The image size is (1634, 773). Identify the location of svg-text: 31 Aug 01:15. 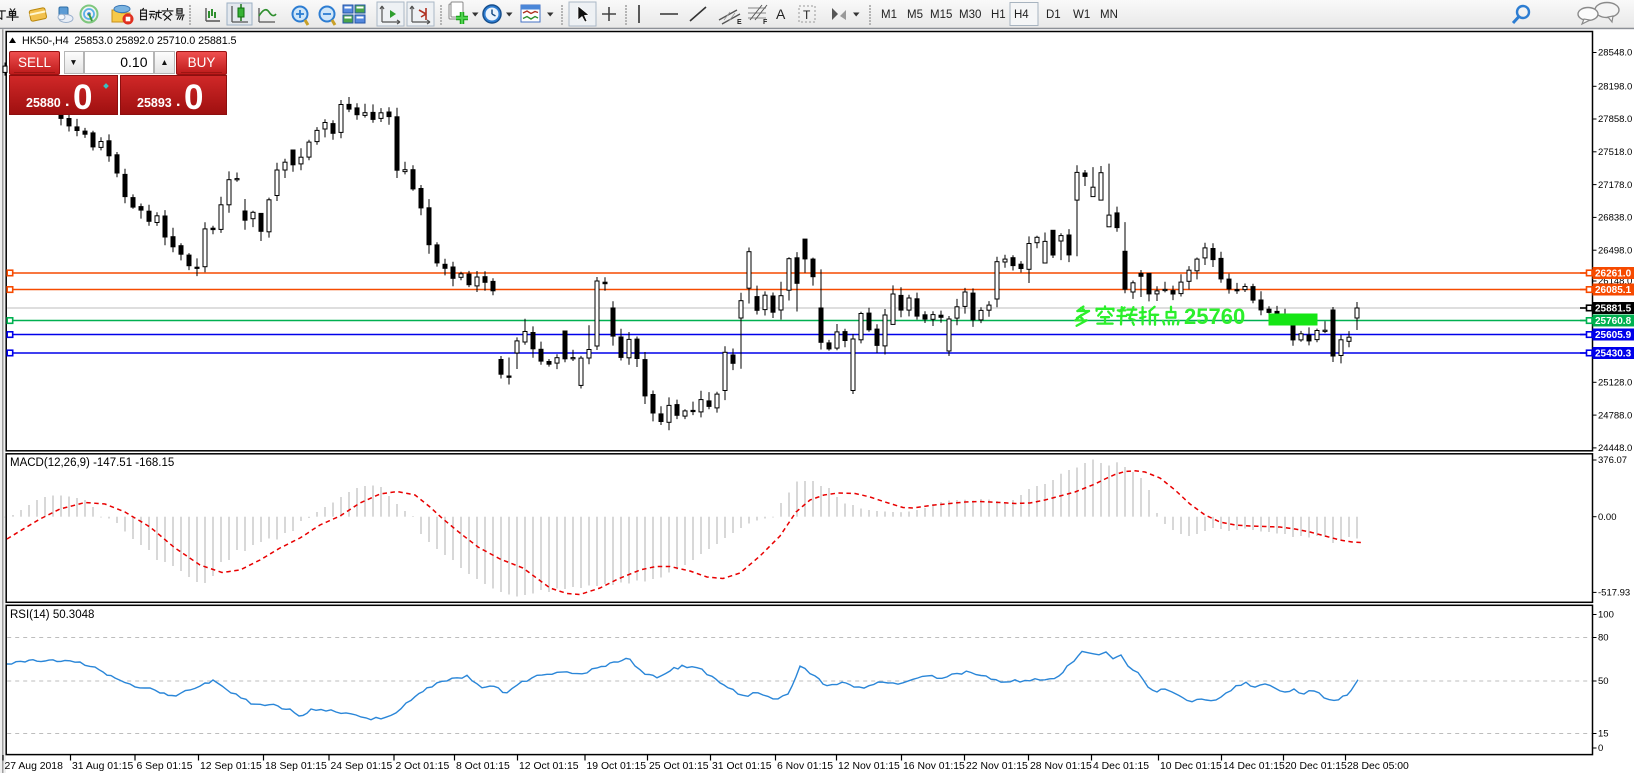
(102, 766).